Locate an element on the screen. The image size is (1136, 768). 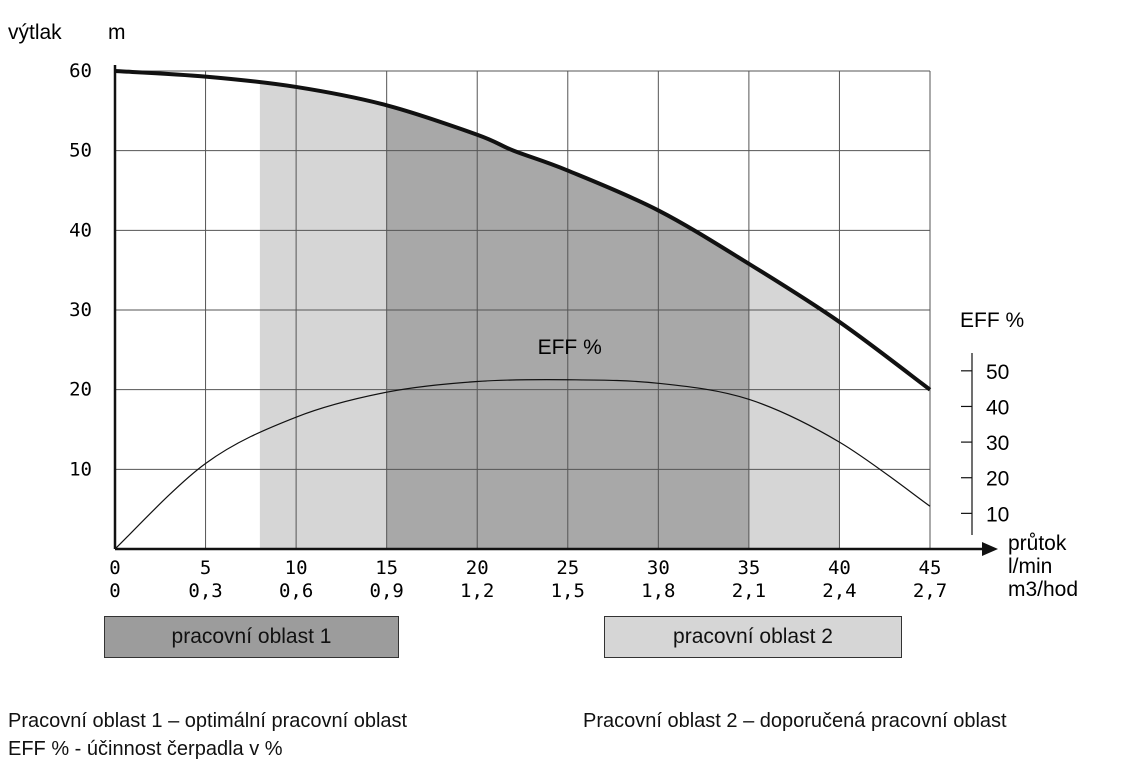
x-tick-label: 10 is located at coordinates (296, 568).